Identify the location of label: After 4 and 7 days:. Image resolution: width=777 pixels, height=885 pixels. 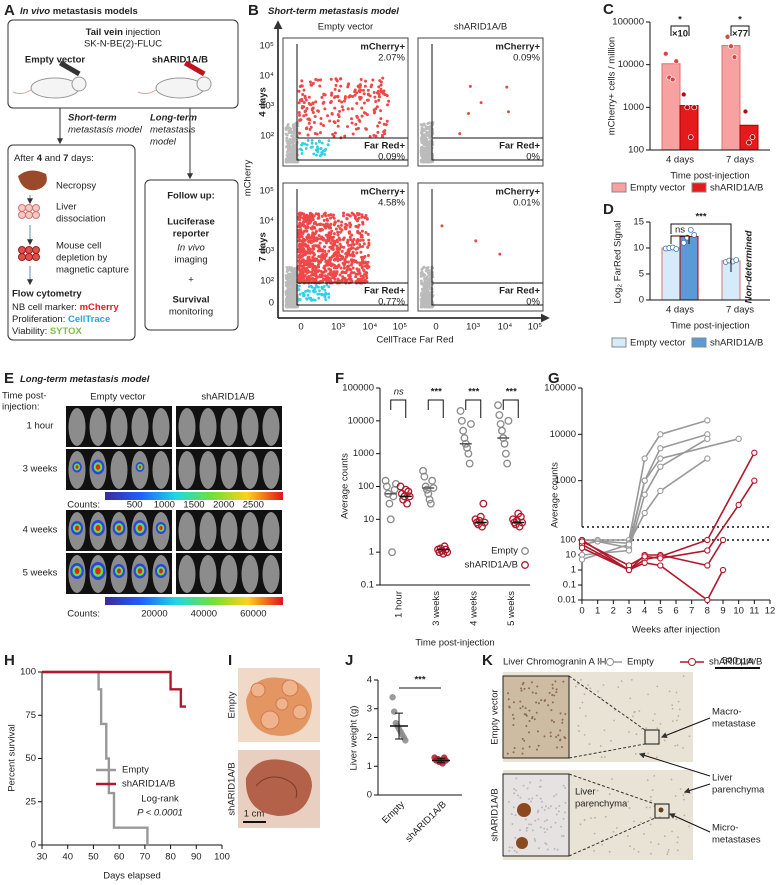
(54, 158).